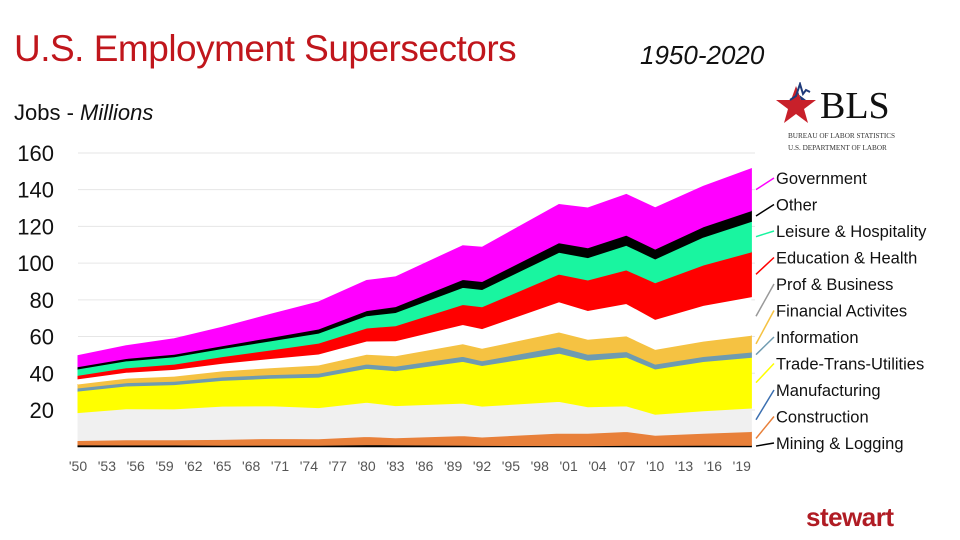 This screenshot has height=540, width=960. What do you see at coordinates (415, 340) in the screenshot?
I see `area-prof-business` at bounding box center [415, 340].